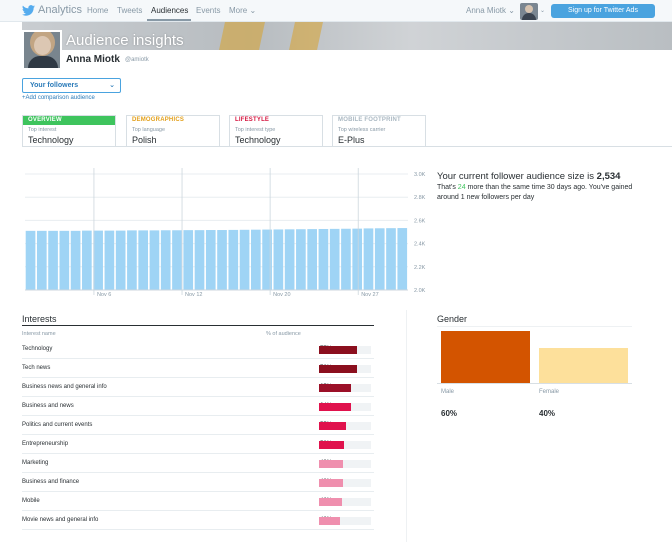 The image size is (672, 542). I want to click on profile-name: Anna Miotk, so click(93, 59).